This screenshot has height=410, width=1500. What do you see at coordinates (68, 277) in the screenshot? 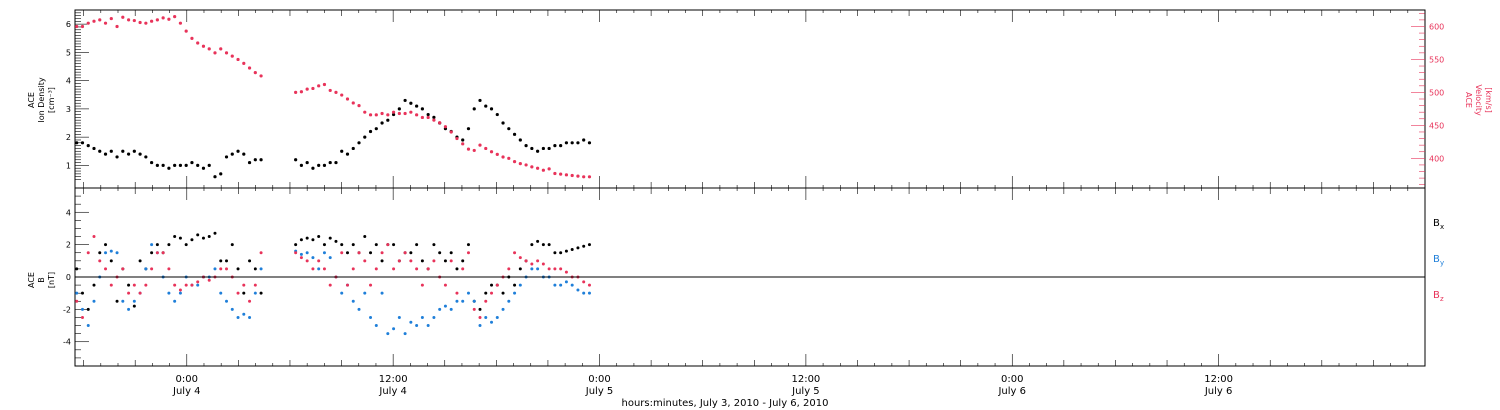
I see `left-tick-label: 0` at bounding box center [68, 277].